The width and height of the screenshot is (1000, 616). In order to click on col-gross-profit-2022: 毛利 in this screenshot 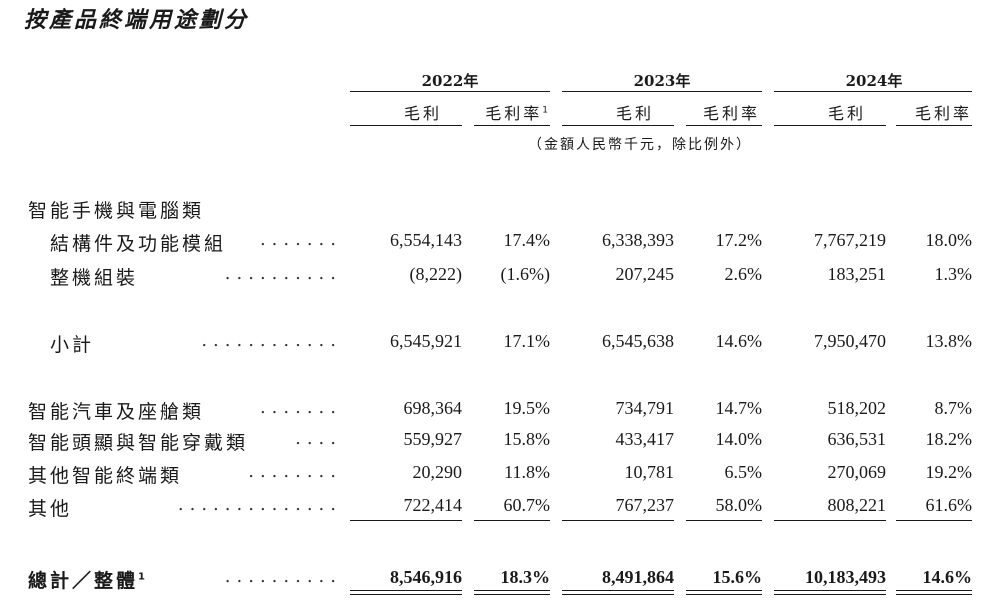, I will do `click(422, 113)`.